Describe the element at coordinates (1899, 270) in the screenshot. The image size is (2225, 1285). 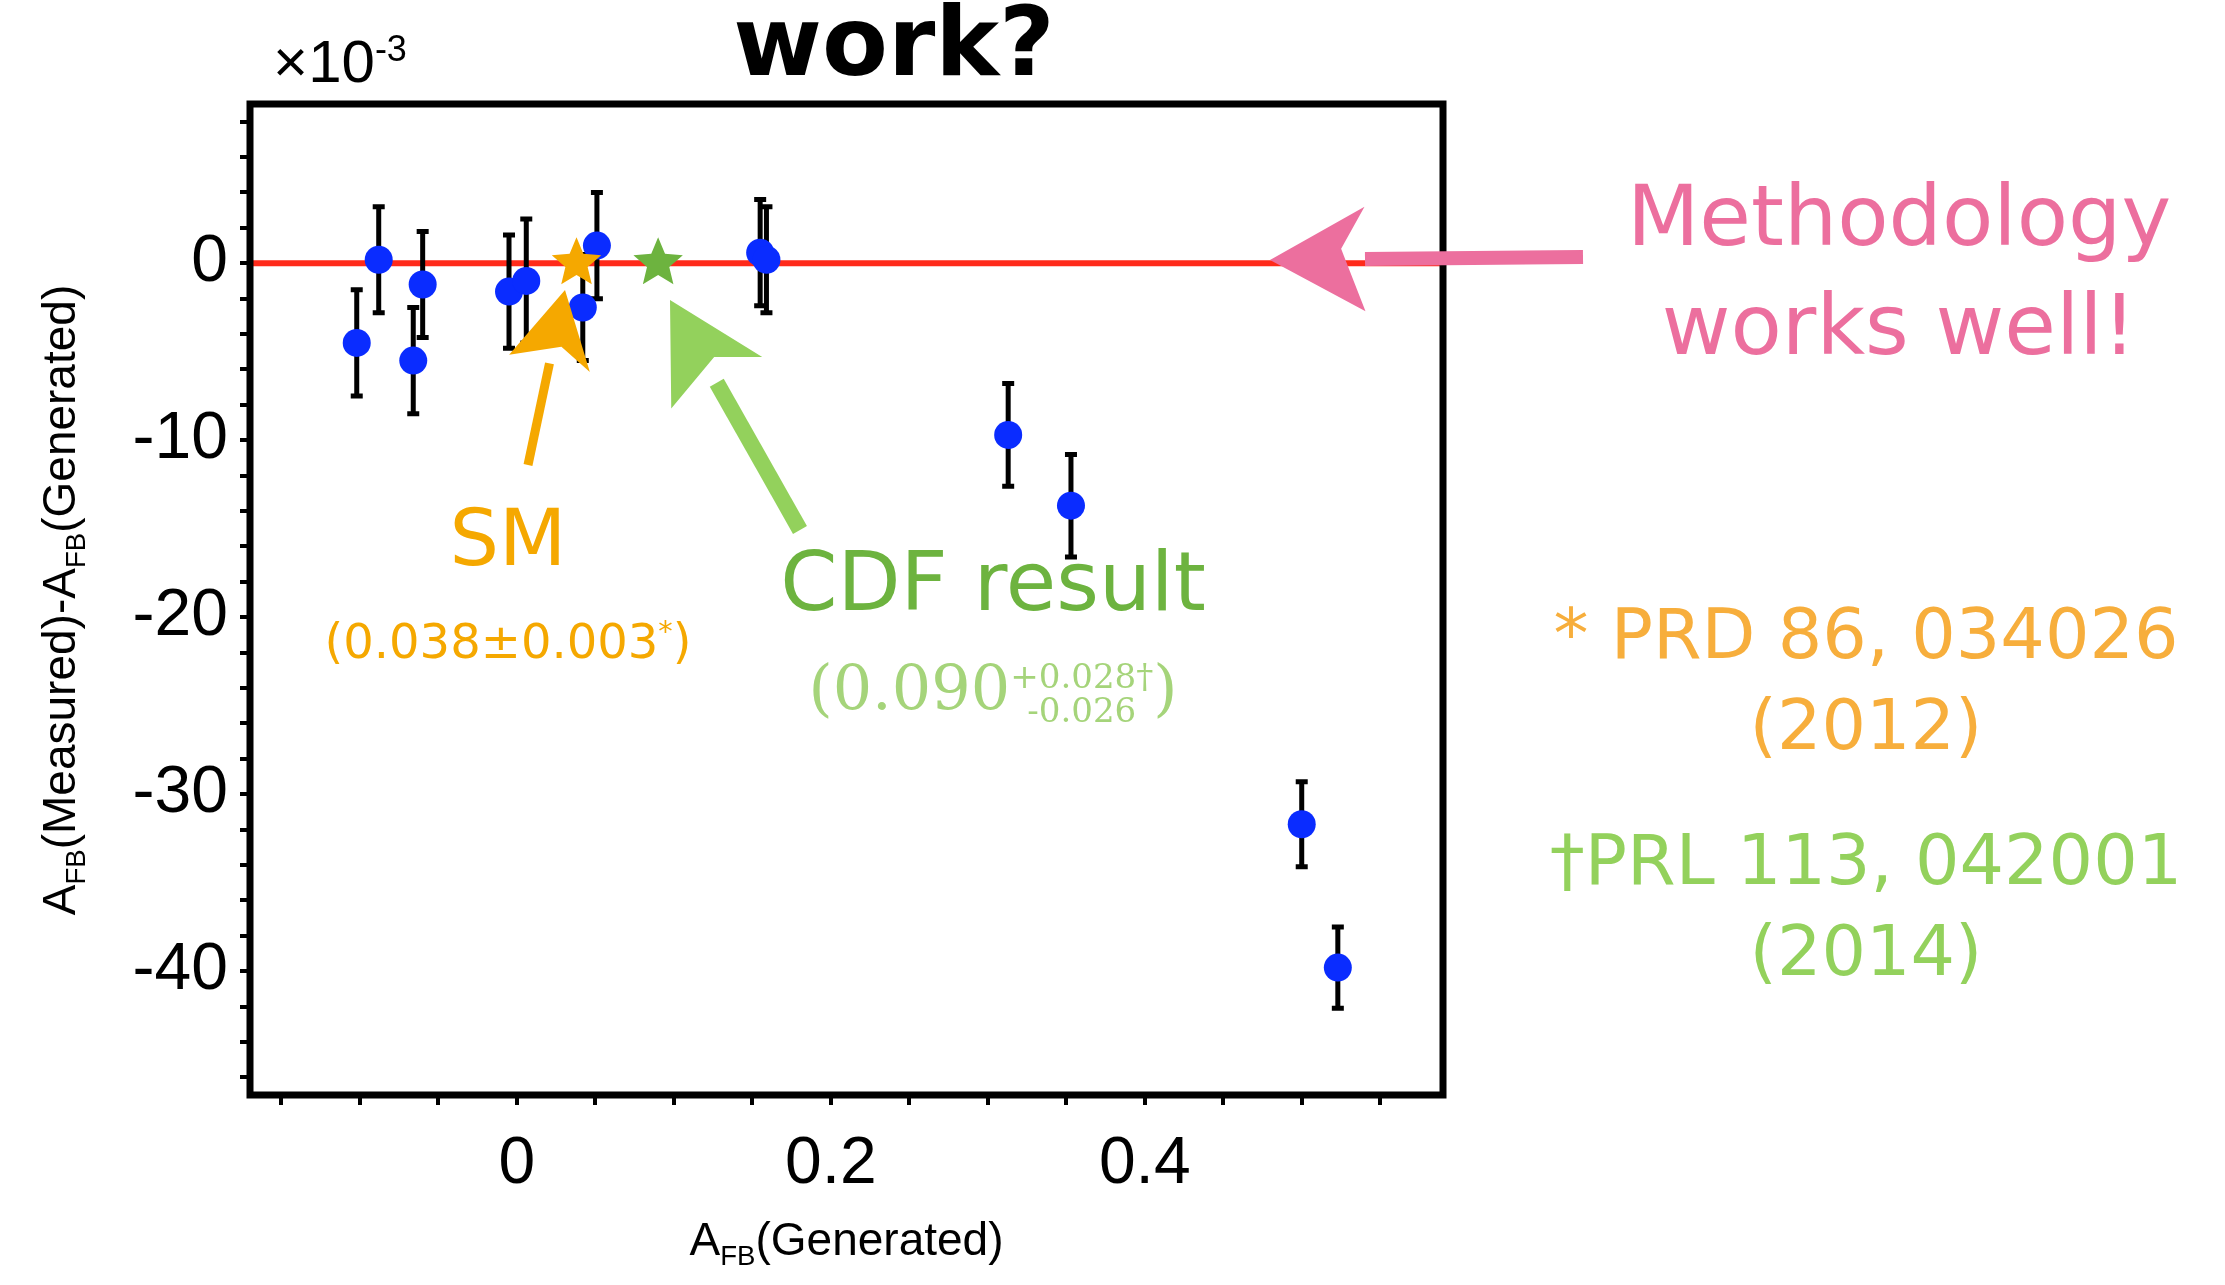
I see `text: Methodology works well!` at that location.